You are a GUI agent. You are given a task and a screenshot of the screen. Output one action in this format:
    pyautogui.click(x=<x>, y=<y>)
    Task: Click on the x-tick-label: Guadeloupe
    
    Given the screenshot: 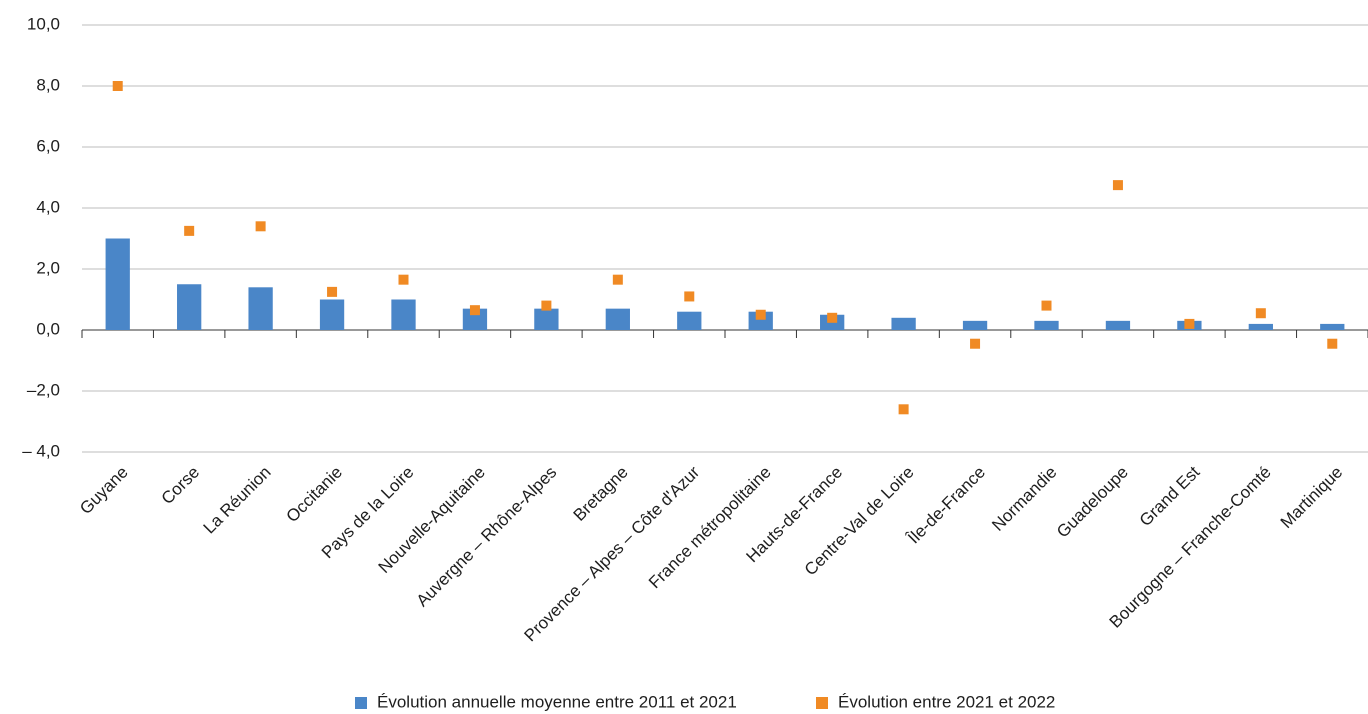 What is the action you would take?
    pyautogui.click(x=1092, y=502)
    